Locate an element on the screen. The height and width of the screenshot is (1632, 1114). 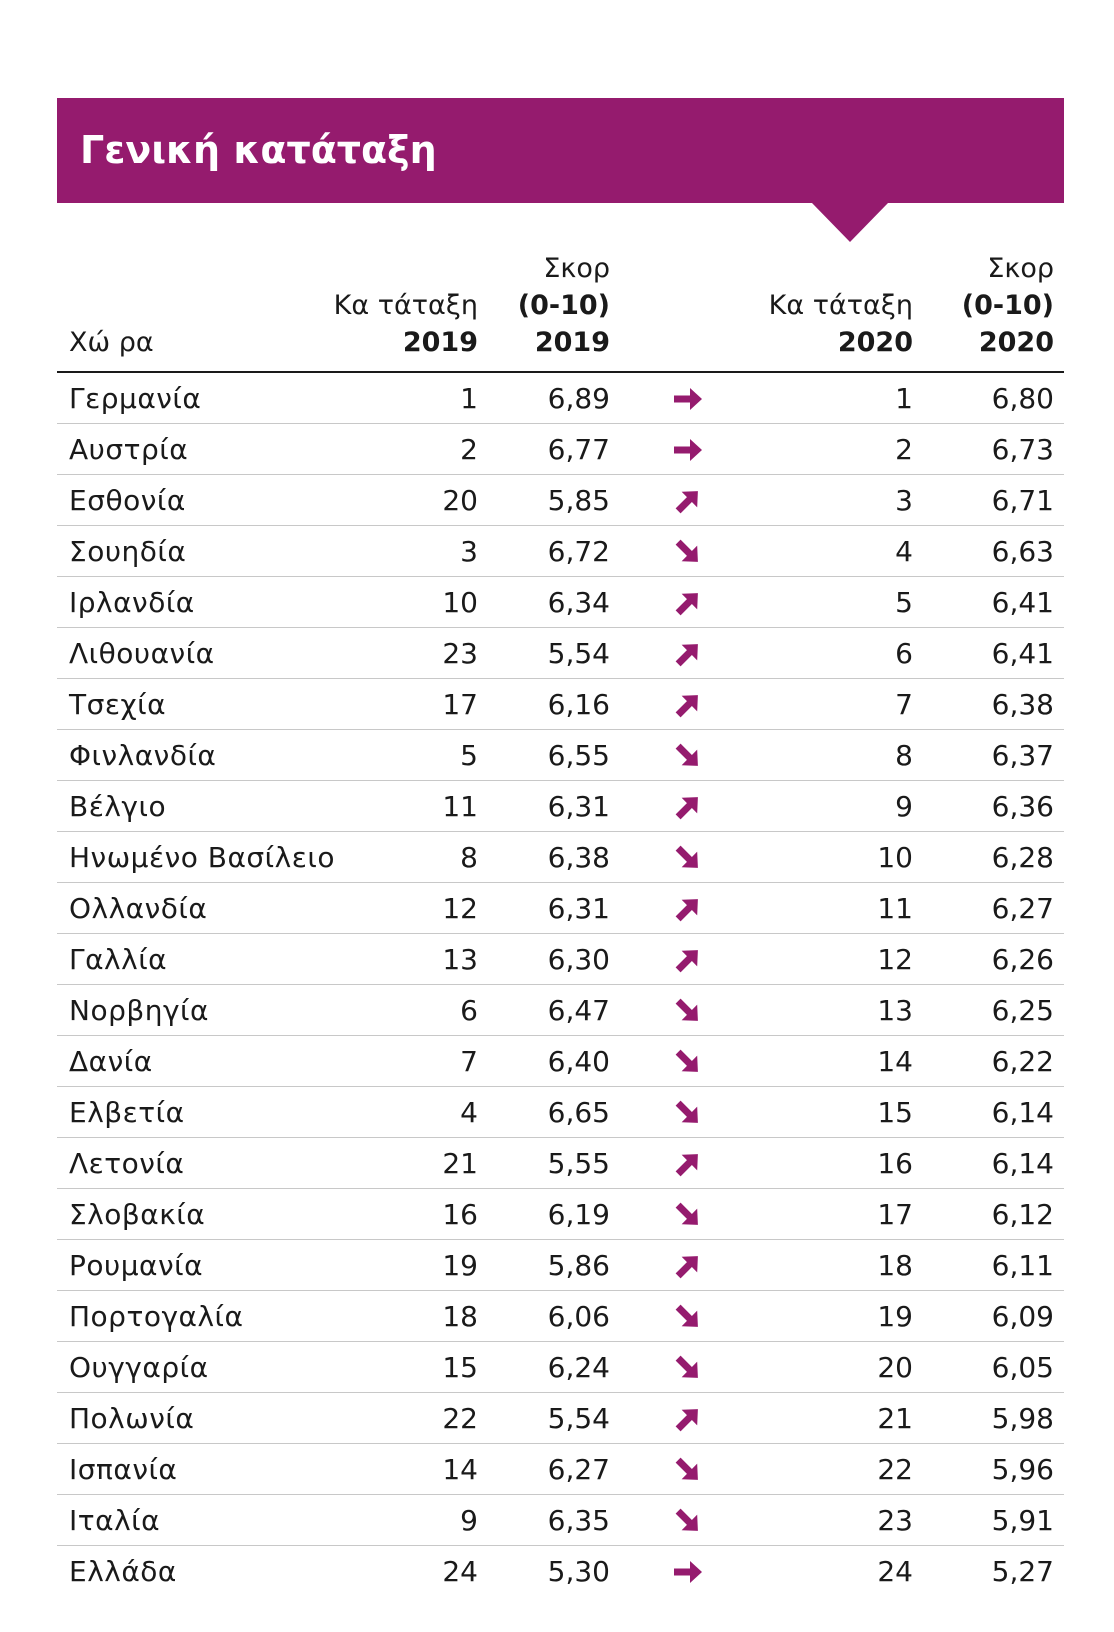
header-country: Χώ ρα is located at coordinates (189, 311).